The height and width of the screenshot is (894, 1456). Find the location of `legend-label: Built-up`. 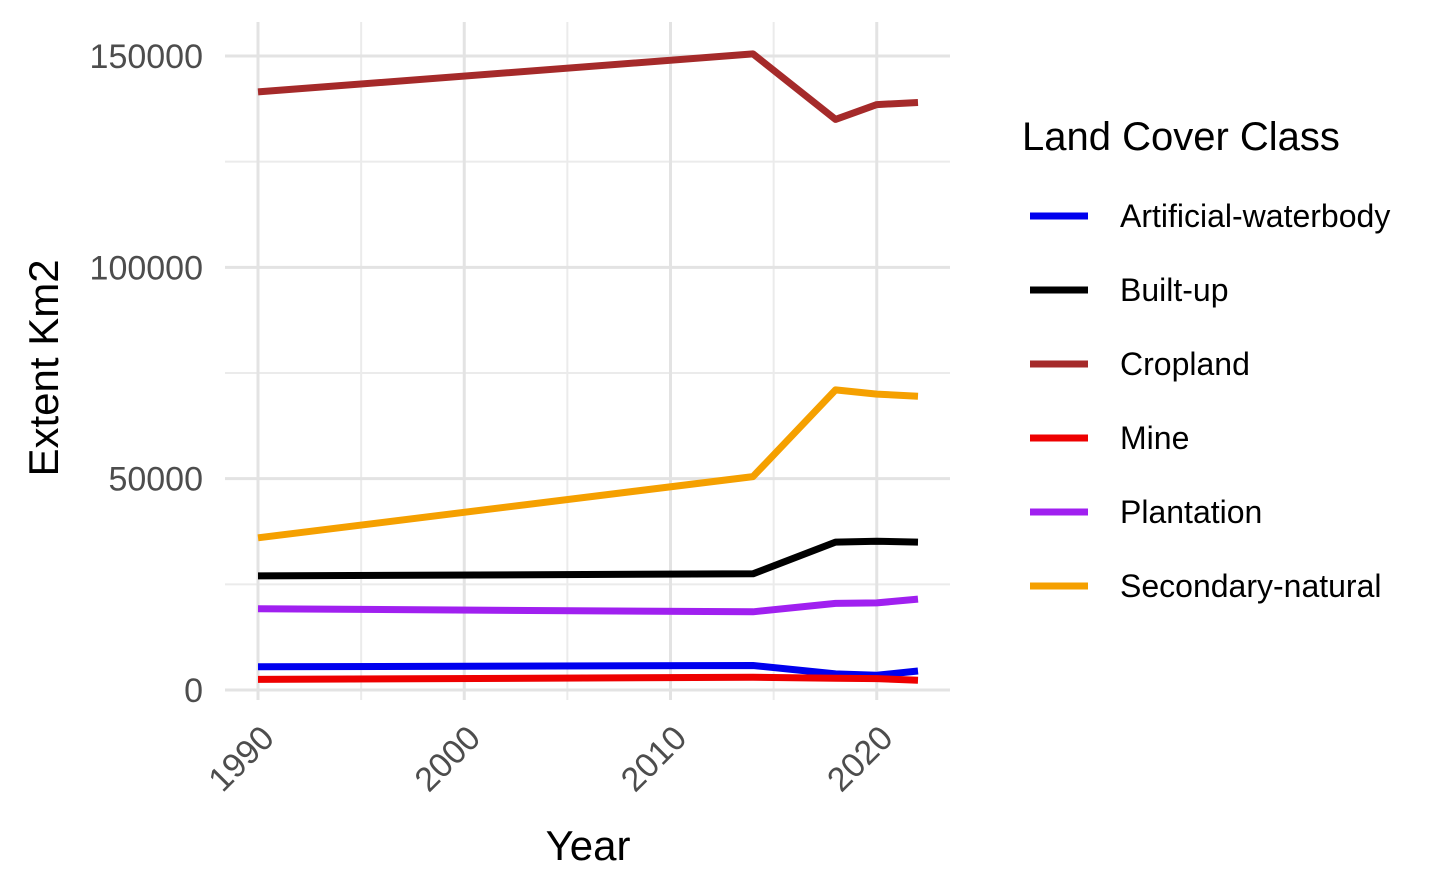

legend-label: Built-up is located at coordinates (1174, 290).